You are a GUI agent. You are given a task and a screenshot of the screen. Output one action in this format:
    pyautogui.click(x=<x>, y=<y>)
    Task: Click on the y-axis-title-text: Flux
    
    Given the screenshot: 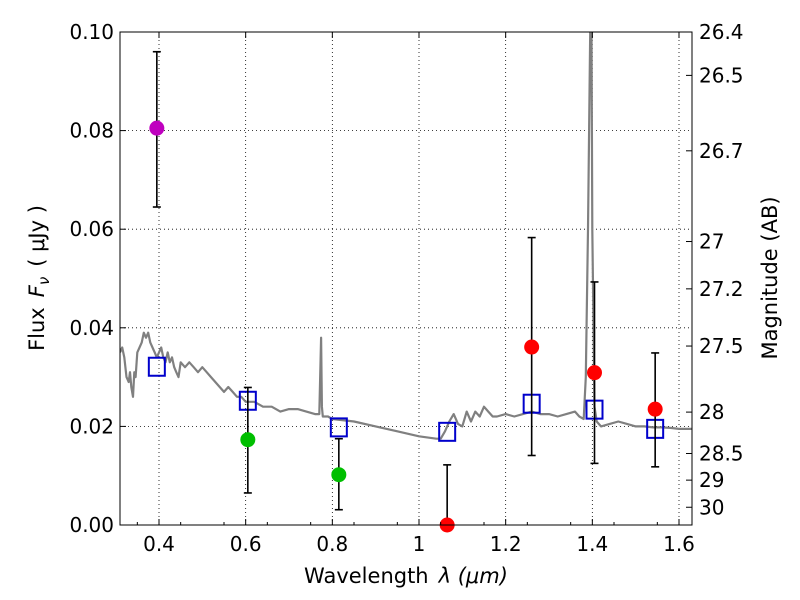 What is the action you would take?
    pyautogui.click(x=37, y=329)
    